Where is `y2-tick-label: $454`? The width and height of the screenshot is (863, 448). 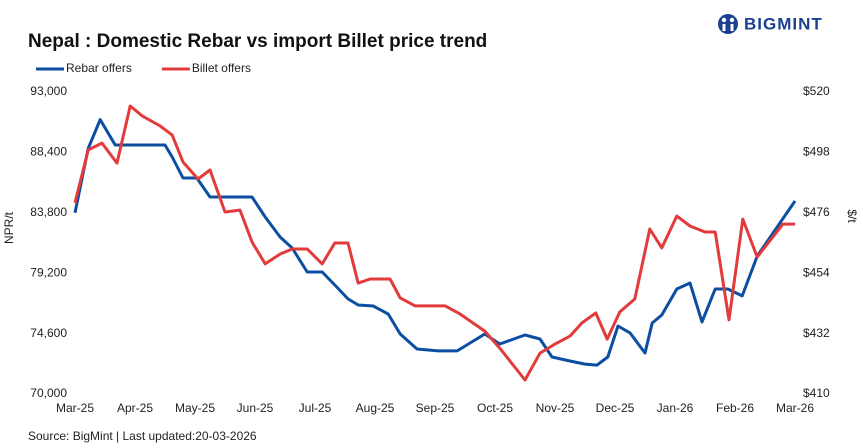
y2-tick-label: $454 is located at coordinates (816, 272).